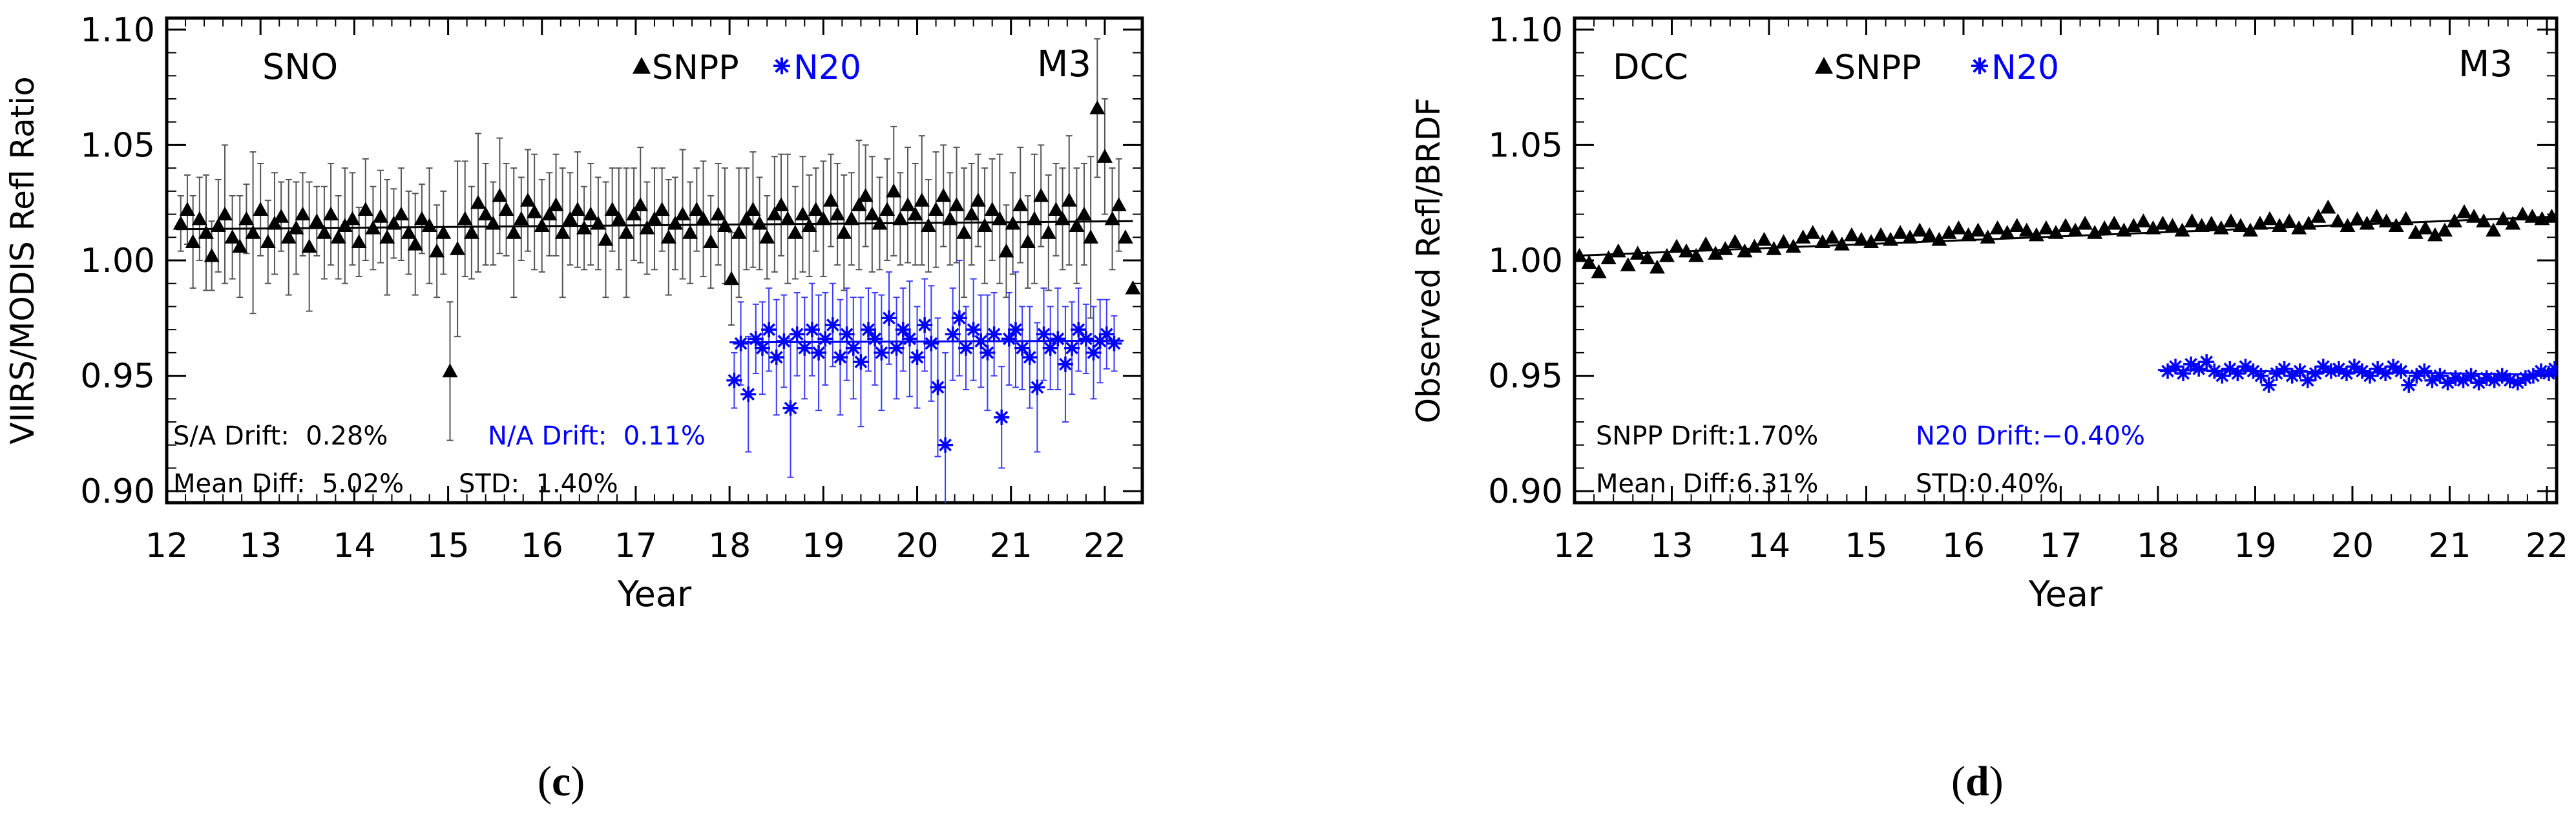  What do you see at coordinates (2060, 546) in the screenshot?
I see `x-tick-label: 17` at bounding box center [2060, 546].